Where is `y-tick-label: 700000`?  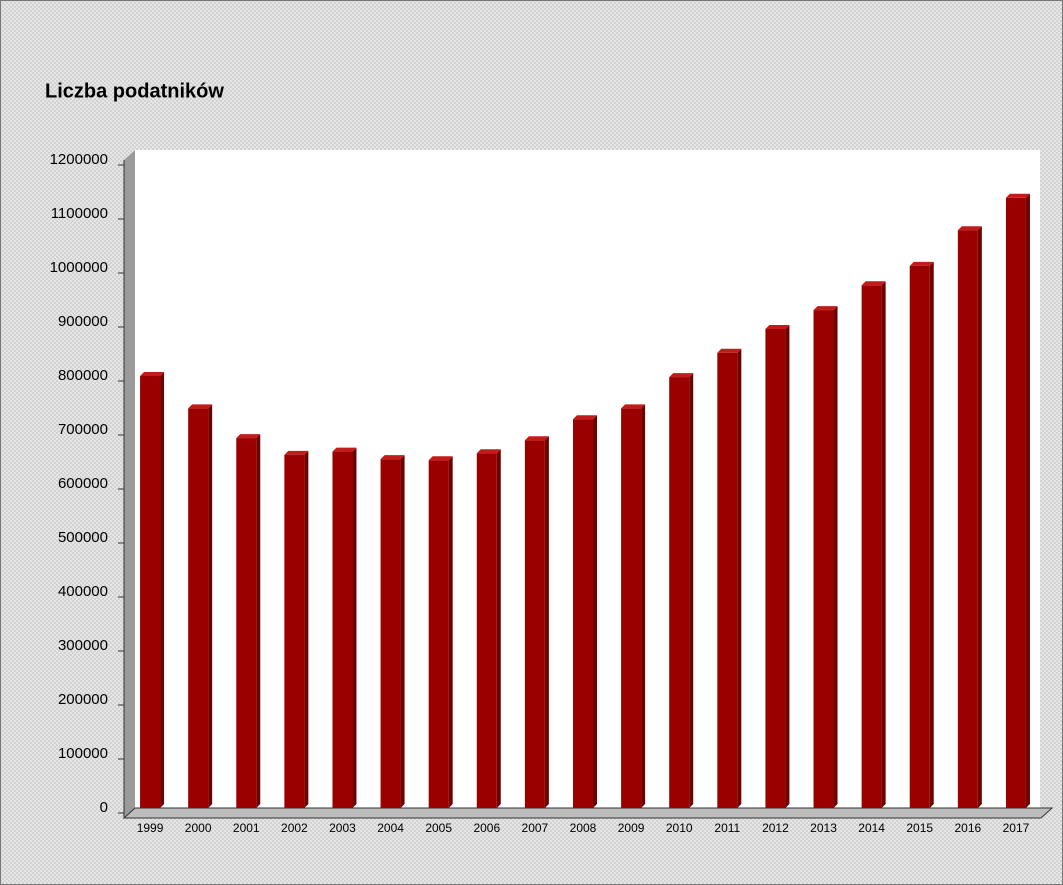
y-tick-label: 700000 is located at coordinates (83, 429).